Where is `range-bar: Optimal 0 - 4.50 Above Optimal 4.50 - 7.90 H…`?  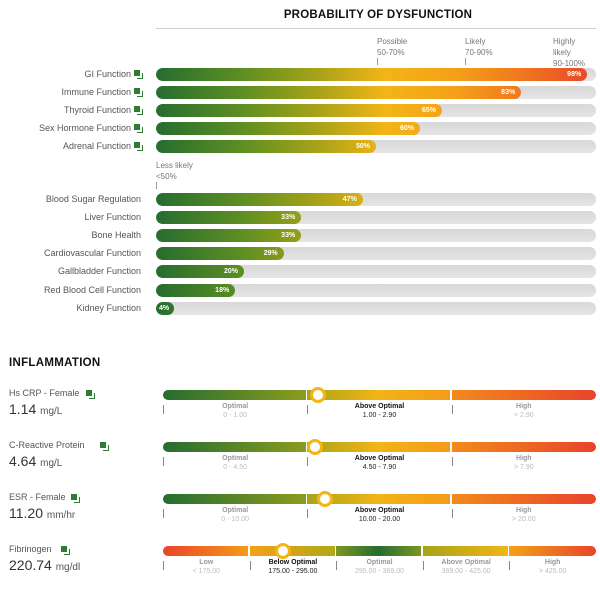
range-bar: Optimal 0 - 4.50 Above Optimal 4.50 - 7.90 H… is located at coordinates (379, 455).